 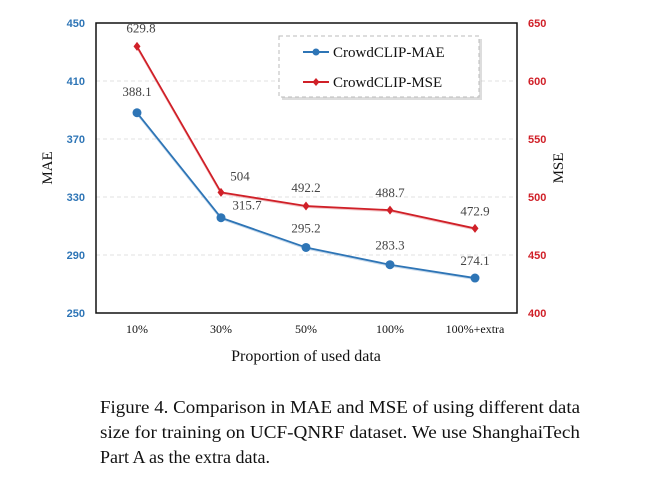 What do you see at coordinates (306, 329) in the screenshot?
I see `x-tick-label: 50%` at bounding box center [306, 329].